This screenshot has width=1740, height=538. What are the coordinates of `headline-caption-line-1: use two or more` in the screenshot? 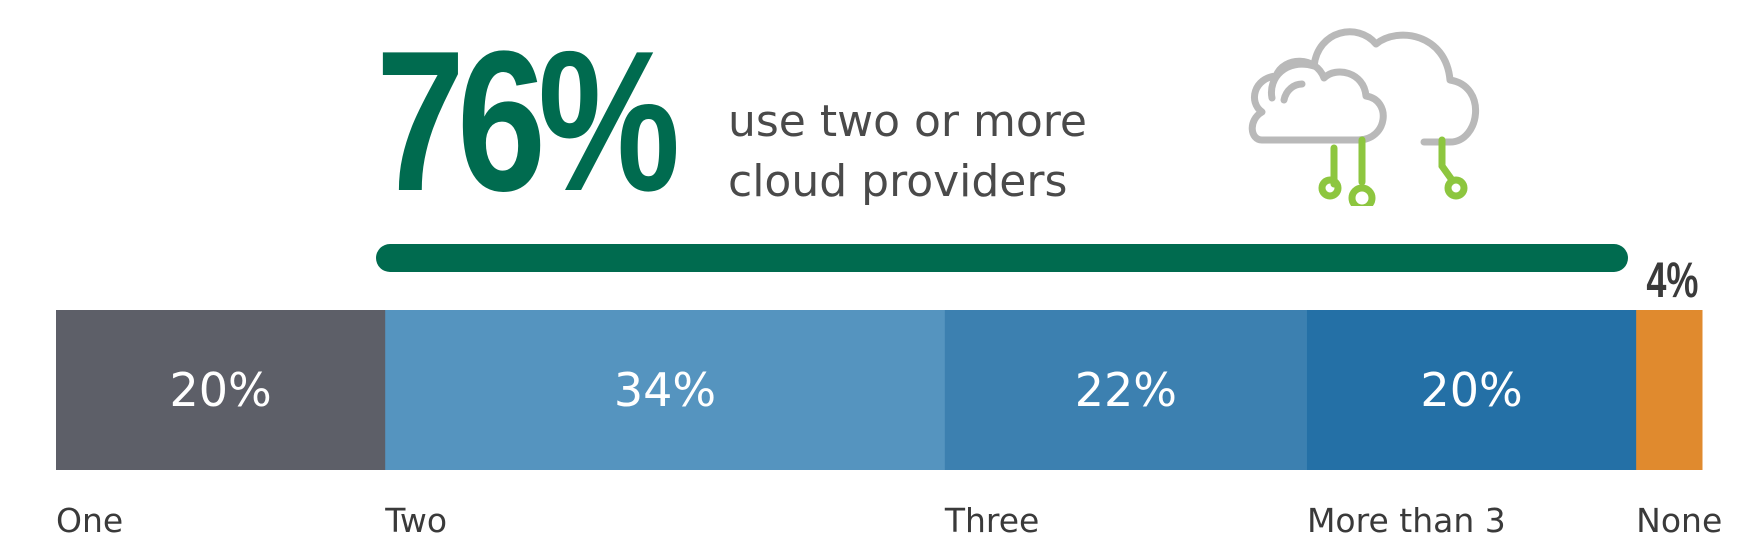 It's located at (907, 121).